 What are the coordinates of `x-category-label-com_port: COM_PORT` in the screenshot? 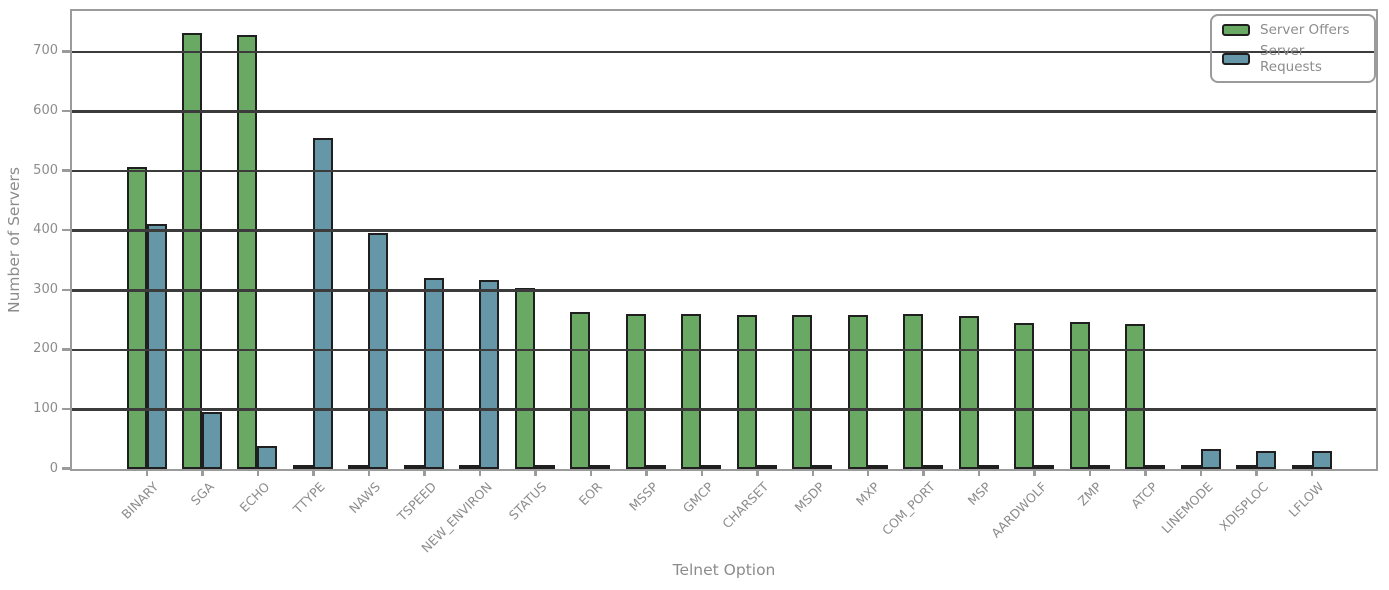 It's located at (909, 508).